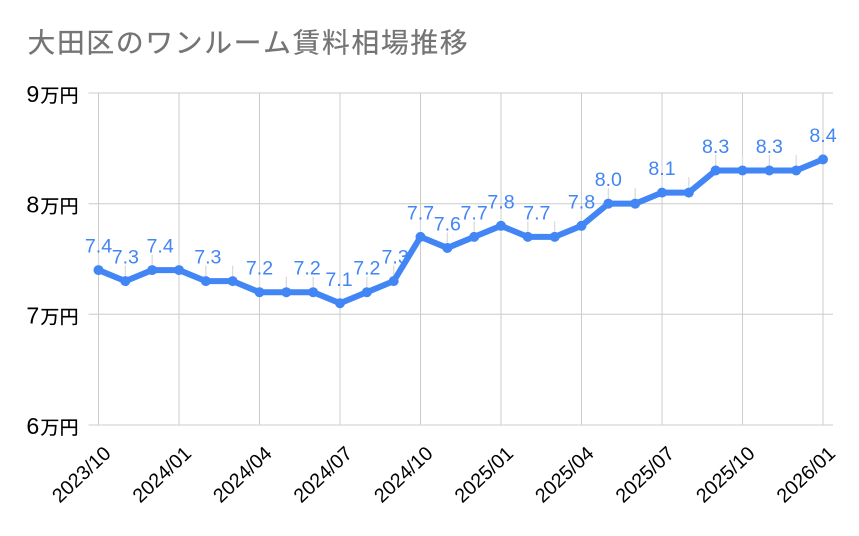 The height and width of the screenshot is (536, 859). I want to click on svg-text: 8.1, so click(661, 169).